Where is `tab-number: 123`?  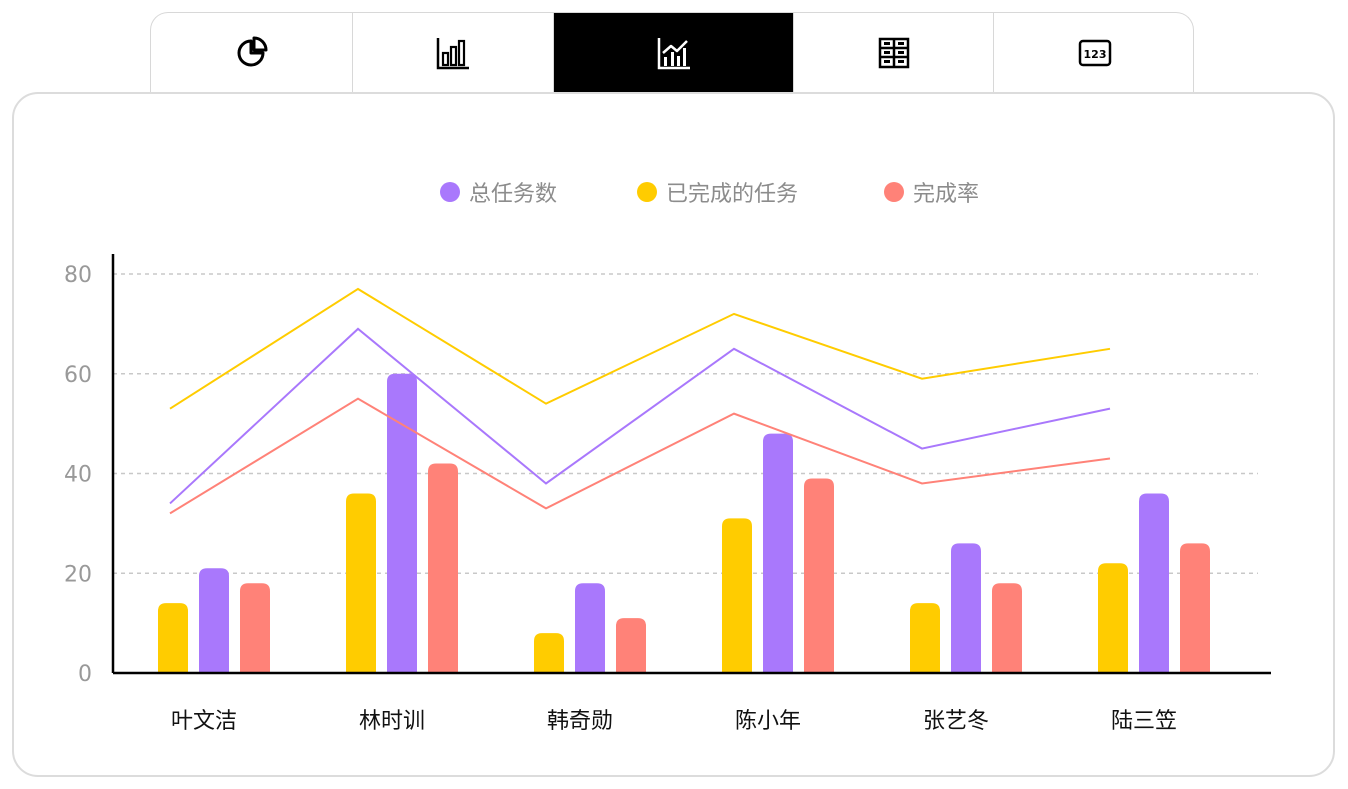 tab-number: 123 is located at coordinates (1093, 52).